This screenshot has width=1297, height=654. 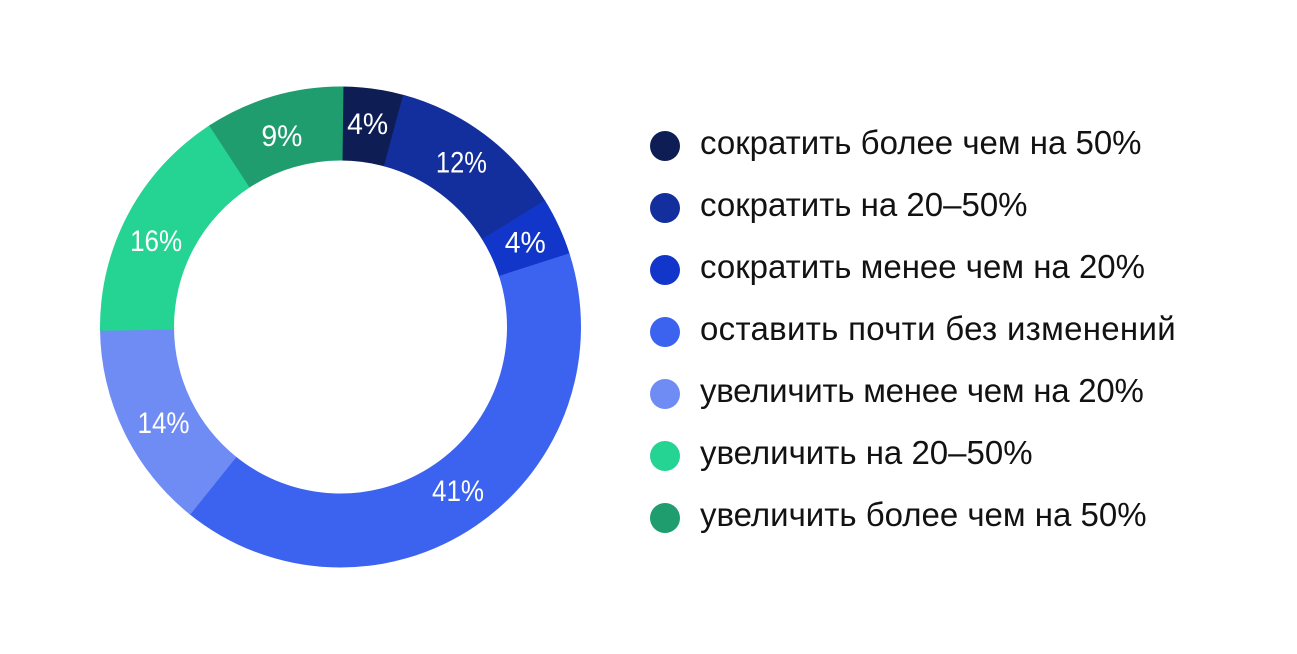 I want to click on svg-text: 12%, so click(x=461, y=163).